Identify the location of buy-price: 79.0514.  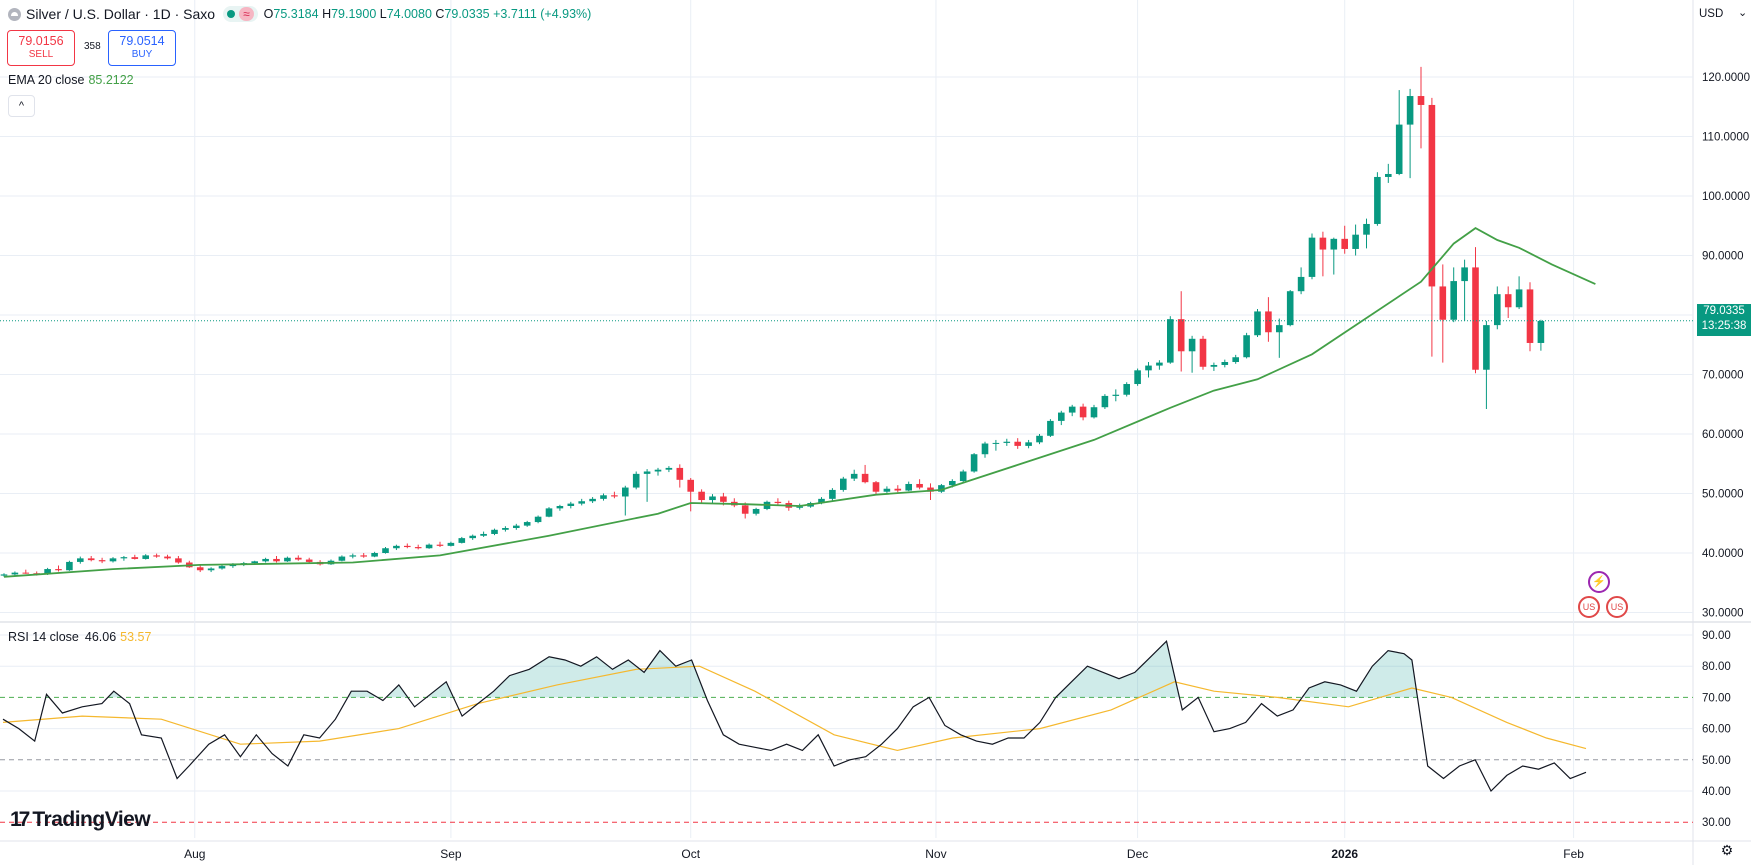
(142, 41).